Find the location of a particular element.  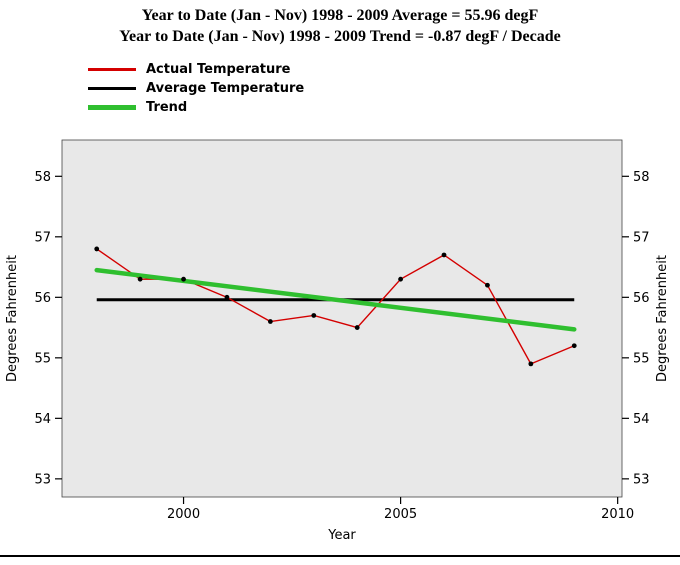

x-tick-label: 2010 is located at coordinates (617, 514).